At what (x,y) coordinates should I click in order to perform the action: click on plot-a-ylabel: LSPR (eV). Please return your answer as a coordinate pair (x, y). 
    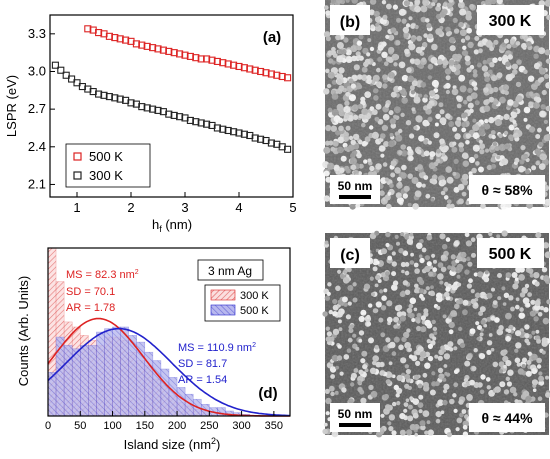
    Looking at the image, I should click on (11, 106).